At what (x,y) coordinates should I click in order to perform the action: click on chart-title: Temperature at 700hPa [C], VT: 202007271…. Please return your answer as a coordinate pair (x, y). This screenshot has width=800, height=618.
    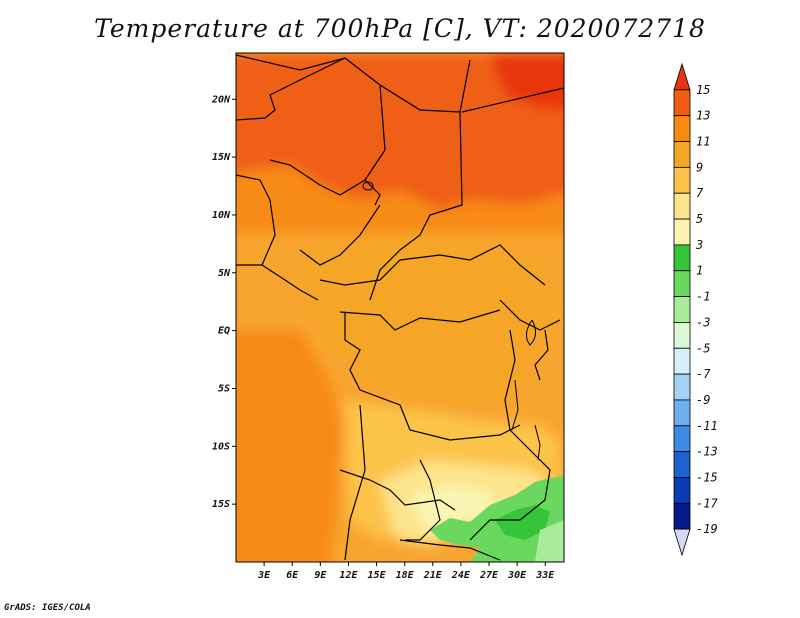
    Looking at the image, I should click on (400, 28).